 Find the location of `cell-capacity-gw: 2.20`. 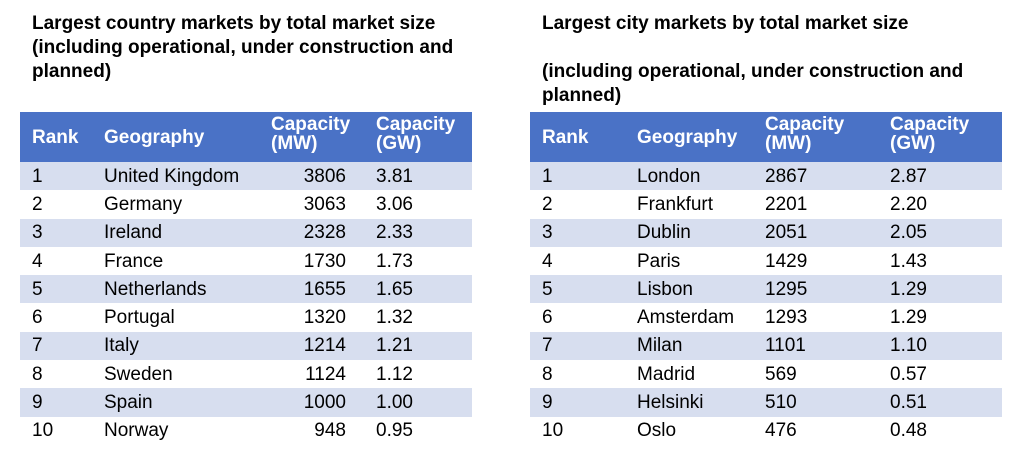

cell-capacity-gw: 2.20 is located at coordinates (940, 204).